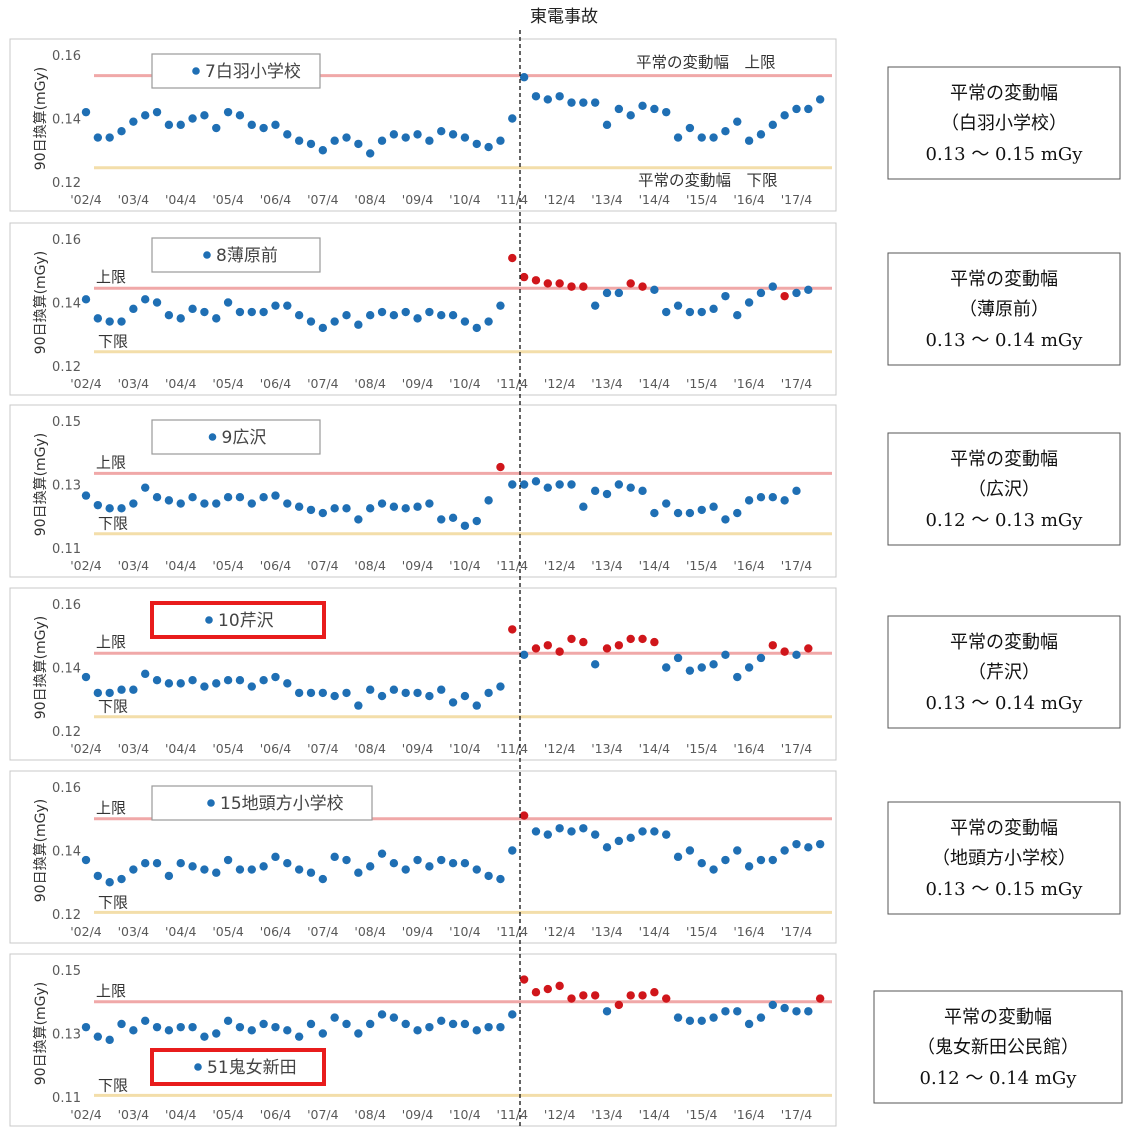  Describe the element at coordinates (252, 1068) in the screenshot. I see `legend-series-name: 51鬼女新田` at that location.